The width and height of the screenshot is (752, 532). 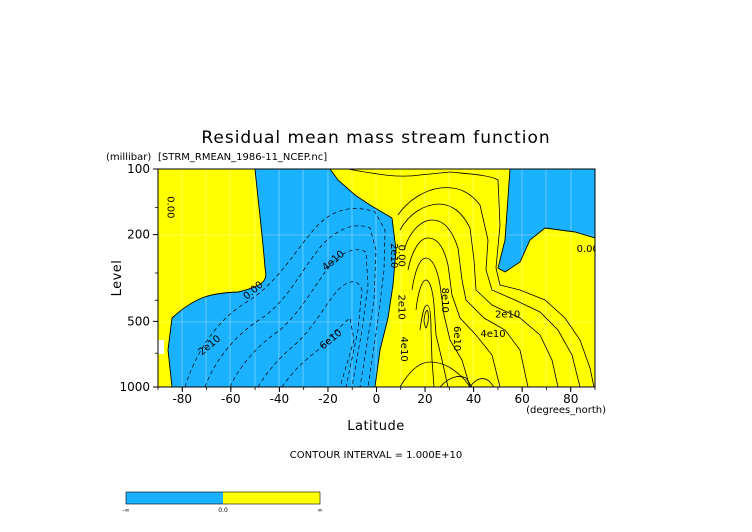 What do you see at coordinates (138, 278) in the screenshot?
I see `y-axis: 100 200 500 1000` at bounding box center [138, 278].